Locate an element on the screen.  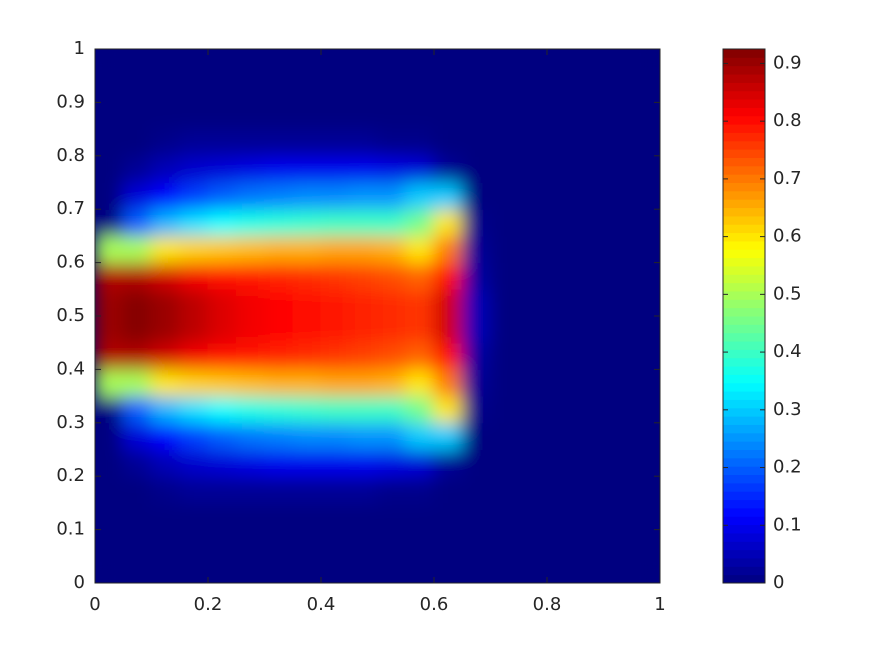
colorbar: 0 0.1 0.2 0.3 0.4 0.5 0.6 0.7 0.8 0.9 is located at coordinates (762, 320).